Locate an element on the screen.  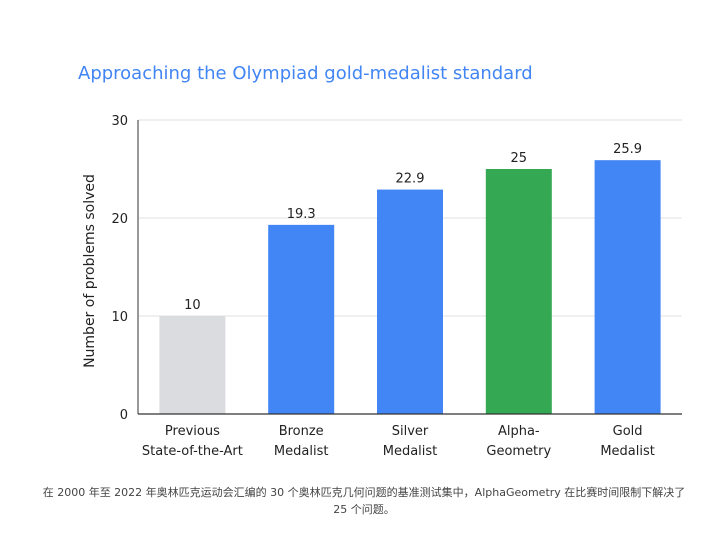
y-tick-label-0: 0 is located at coordinates (124, 415).